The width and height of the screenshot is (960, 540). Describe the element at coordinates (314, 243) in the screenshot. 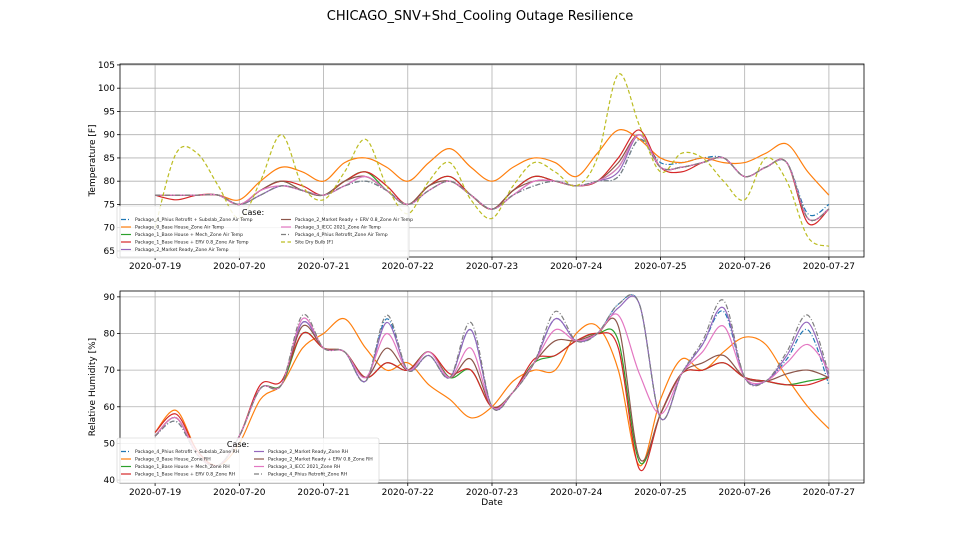

I see `legend-label: Site Dry Bulb [F]` at that location.